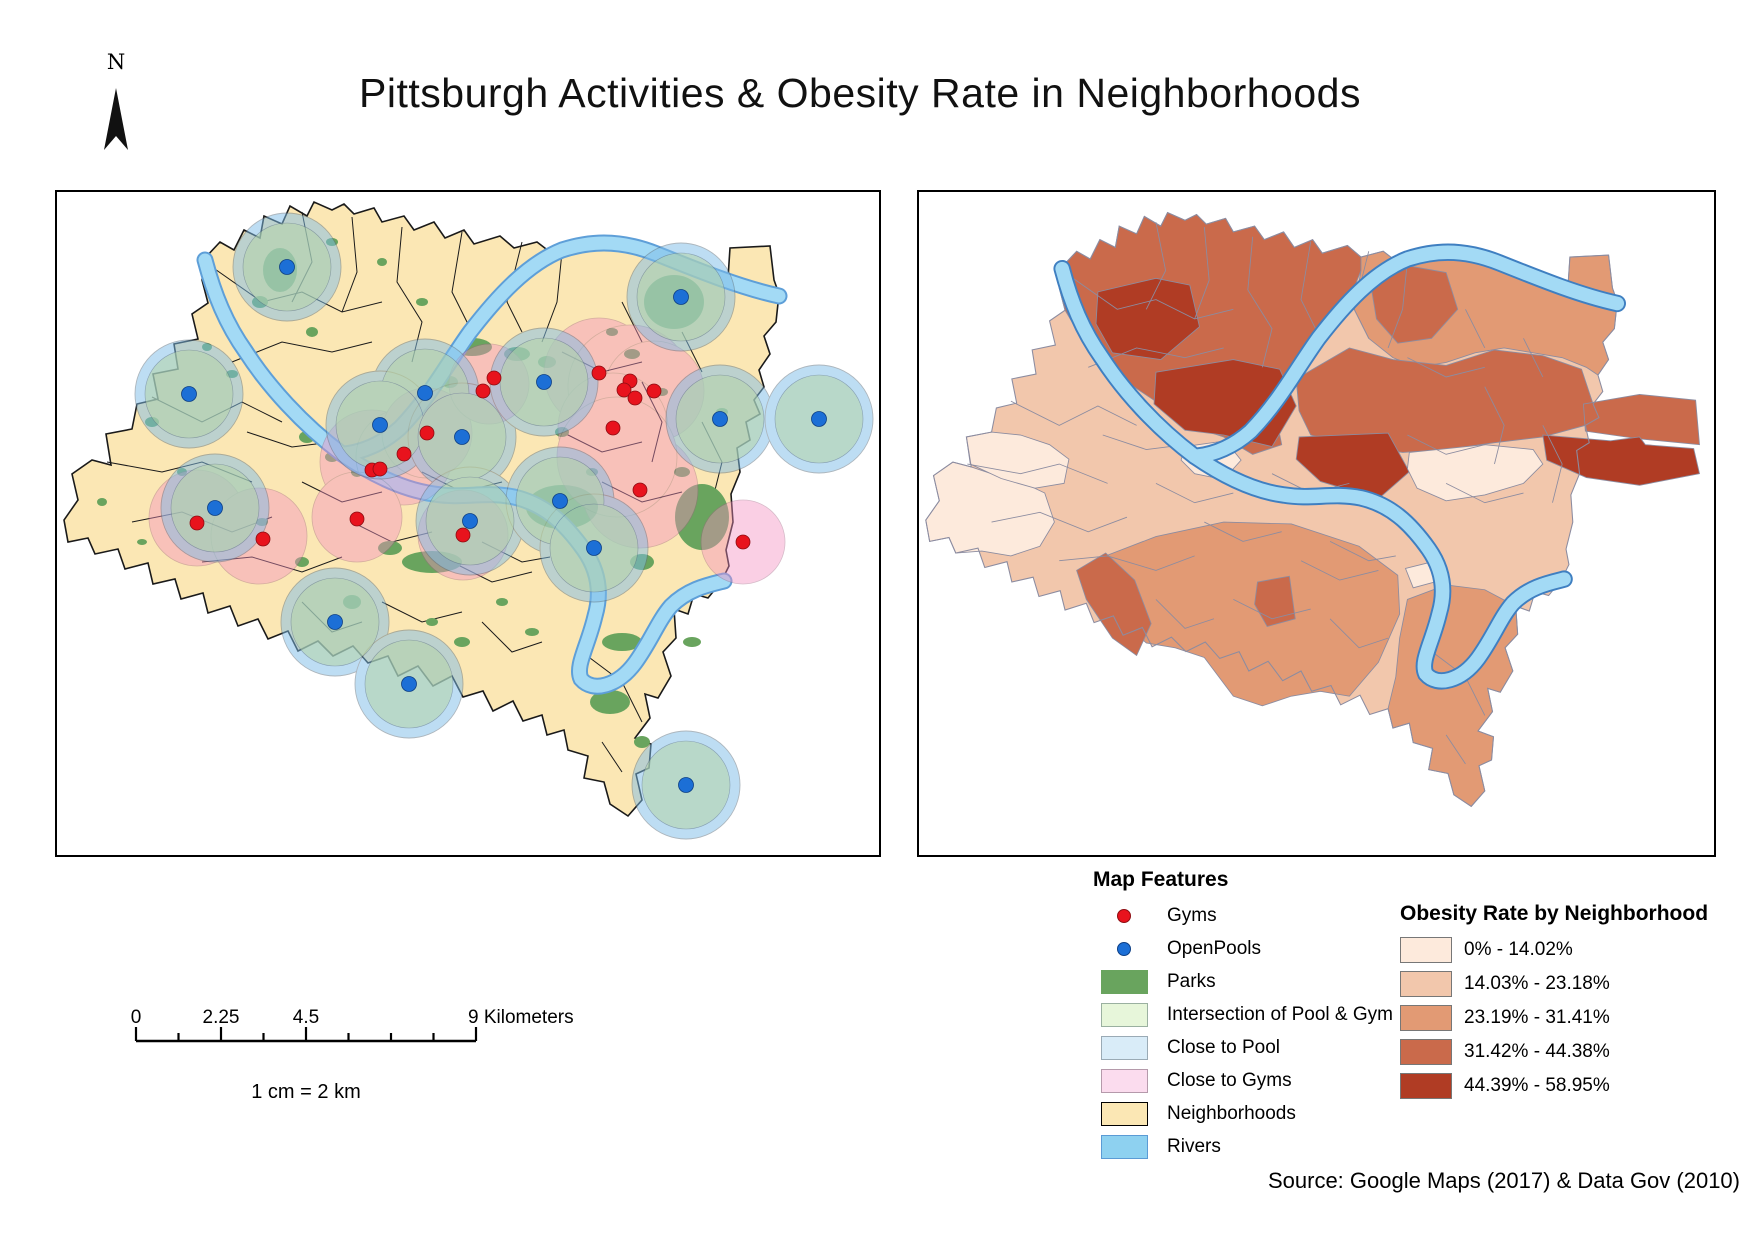 This screenshot has width=1755, height=1239. Describe the element at coordinates (1243, 981) in the screenshot. I see `legend-item-parks: Parks` at that location.